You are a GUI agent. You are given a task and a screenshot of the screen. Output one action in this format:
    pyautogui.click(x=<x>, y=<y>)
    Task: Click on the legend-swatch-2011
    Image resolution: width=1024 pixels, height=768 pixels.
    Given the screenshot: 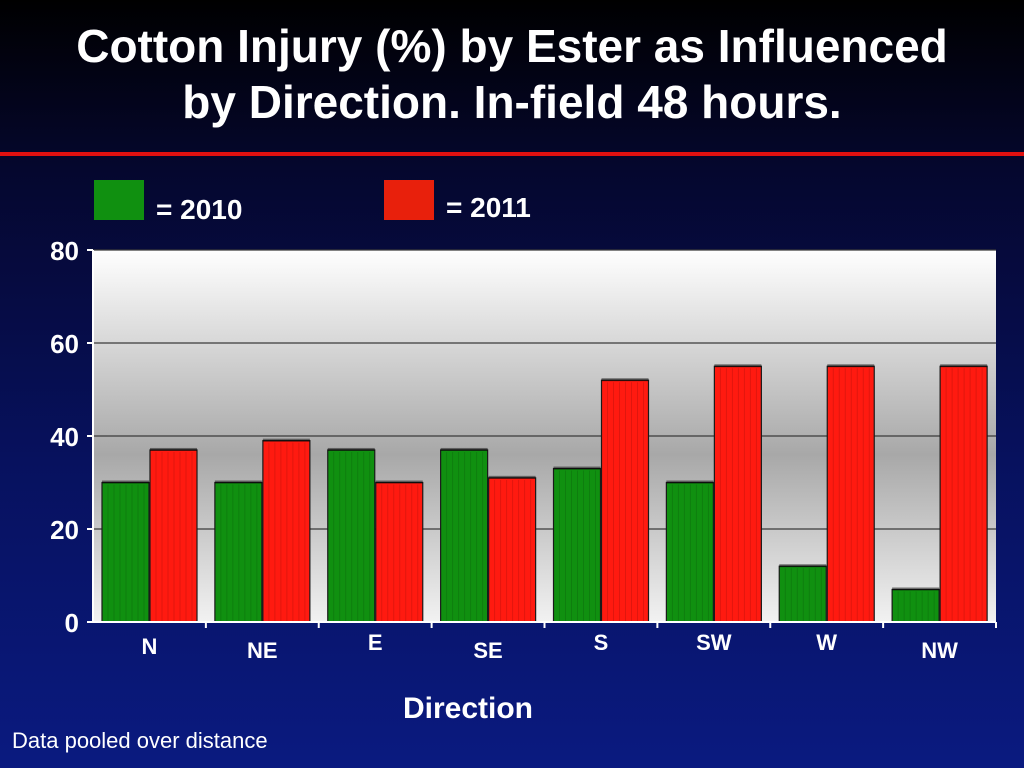 What is the action you would take?
    pyautogui.click(x=409, y=200)
    